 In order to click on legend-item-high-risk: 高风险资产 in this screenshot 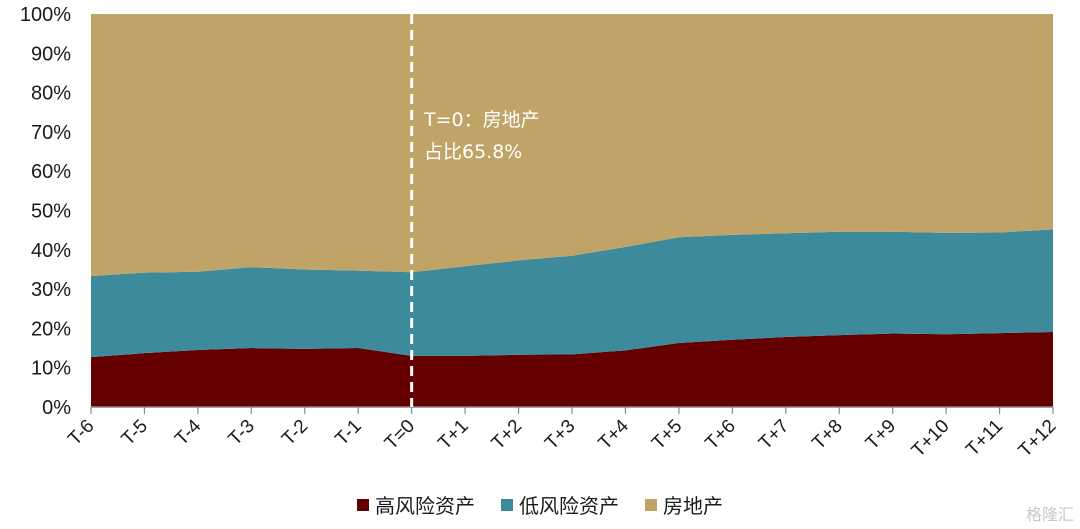, I will do `click(416, 504)`.